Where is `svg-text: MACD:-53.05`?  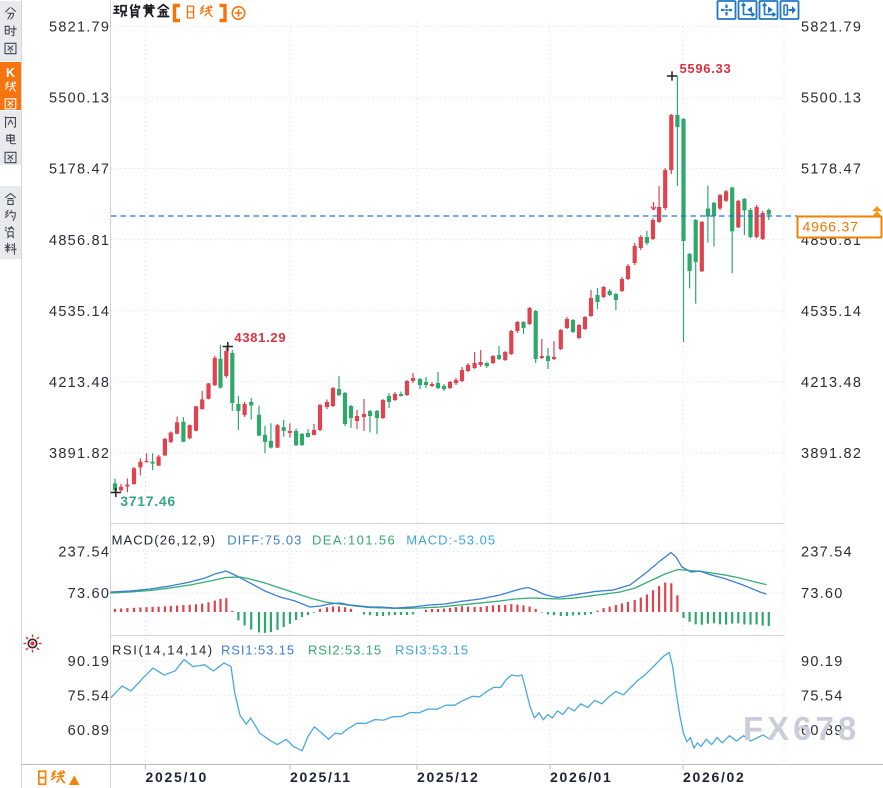 svg-text: MACD:-53.05 is located at coordinates (451, 540).